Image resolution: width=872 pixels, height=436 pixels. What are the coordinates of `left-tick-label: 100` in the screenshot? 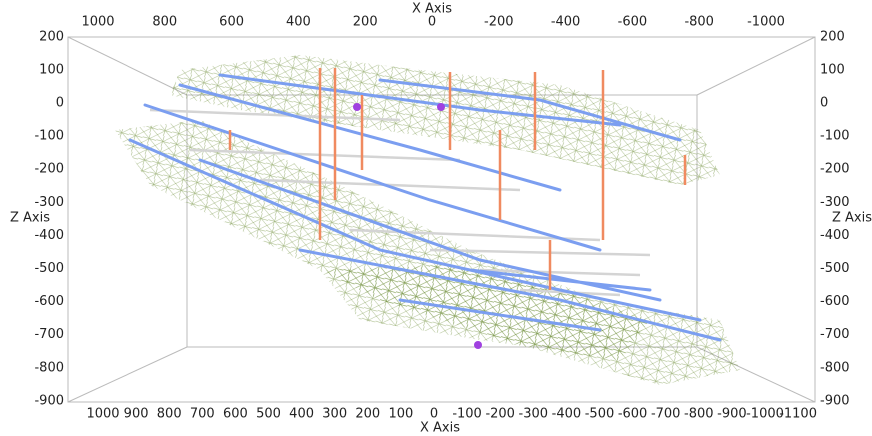 It's located at (51, 69).